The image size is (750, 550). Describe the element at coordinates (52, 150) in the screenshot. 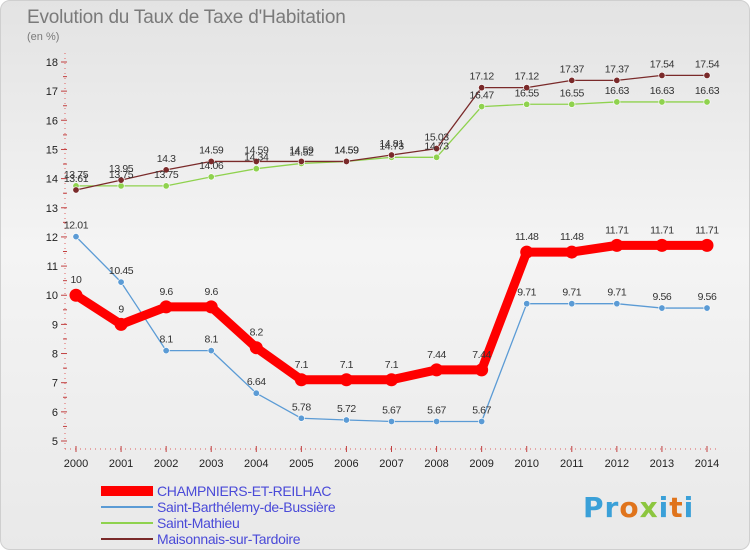

I see `y-tick-label: 15` at that location.